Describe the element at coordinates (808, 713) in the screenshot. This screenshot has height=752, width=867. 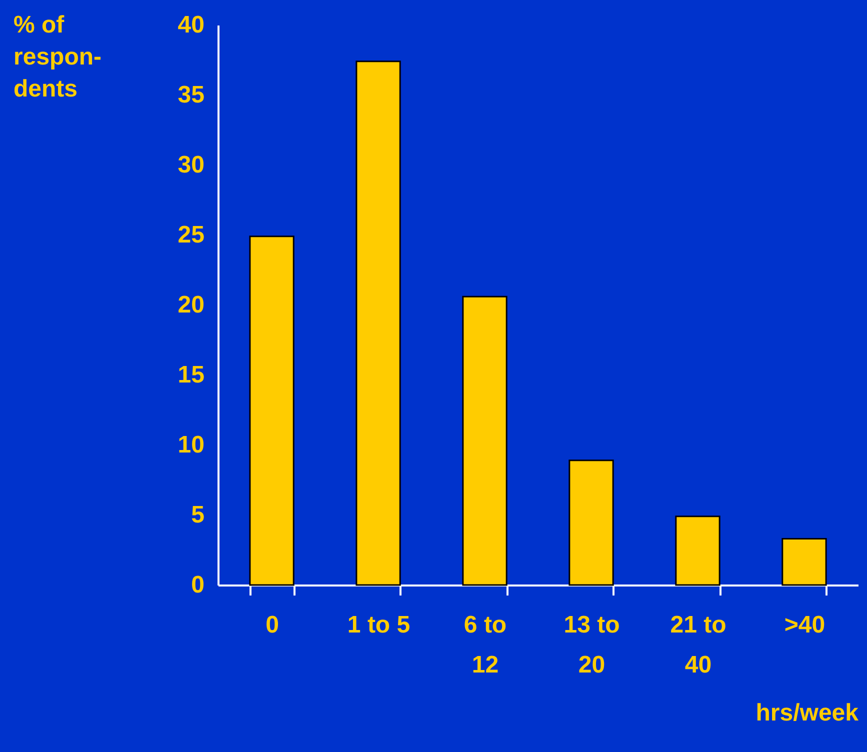
I see `x-axis-title: hrs/week` at that location.